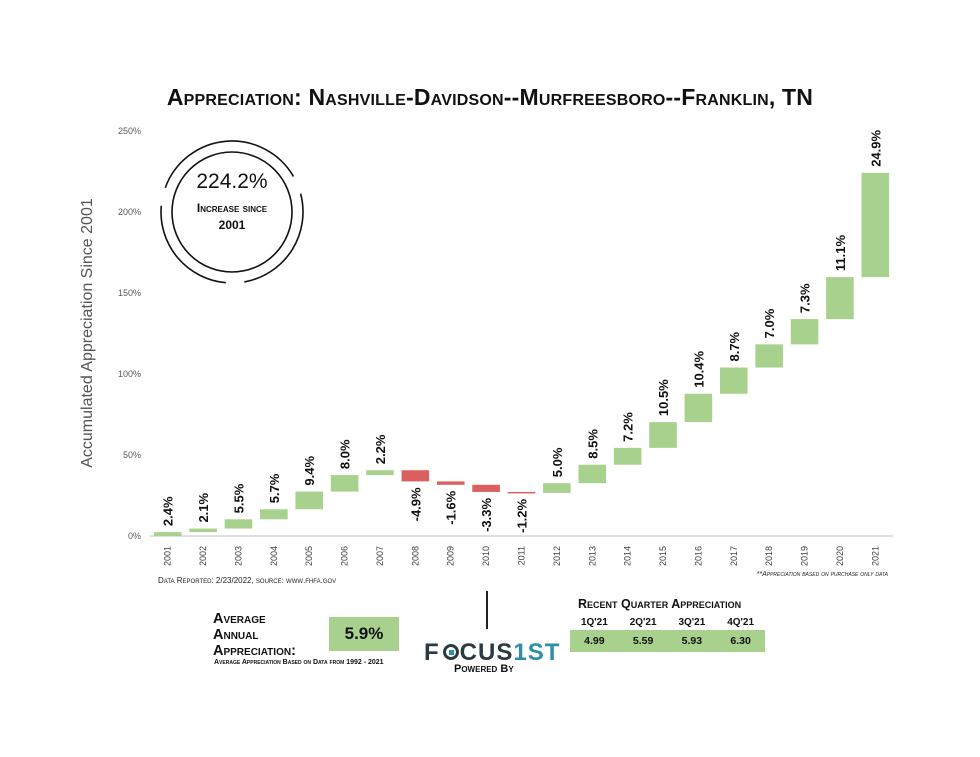 This screenshot has width=980, height=757. I want to click on x-tick-label: 2002, so click(203, 556).